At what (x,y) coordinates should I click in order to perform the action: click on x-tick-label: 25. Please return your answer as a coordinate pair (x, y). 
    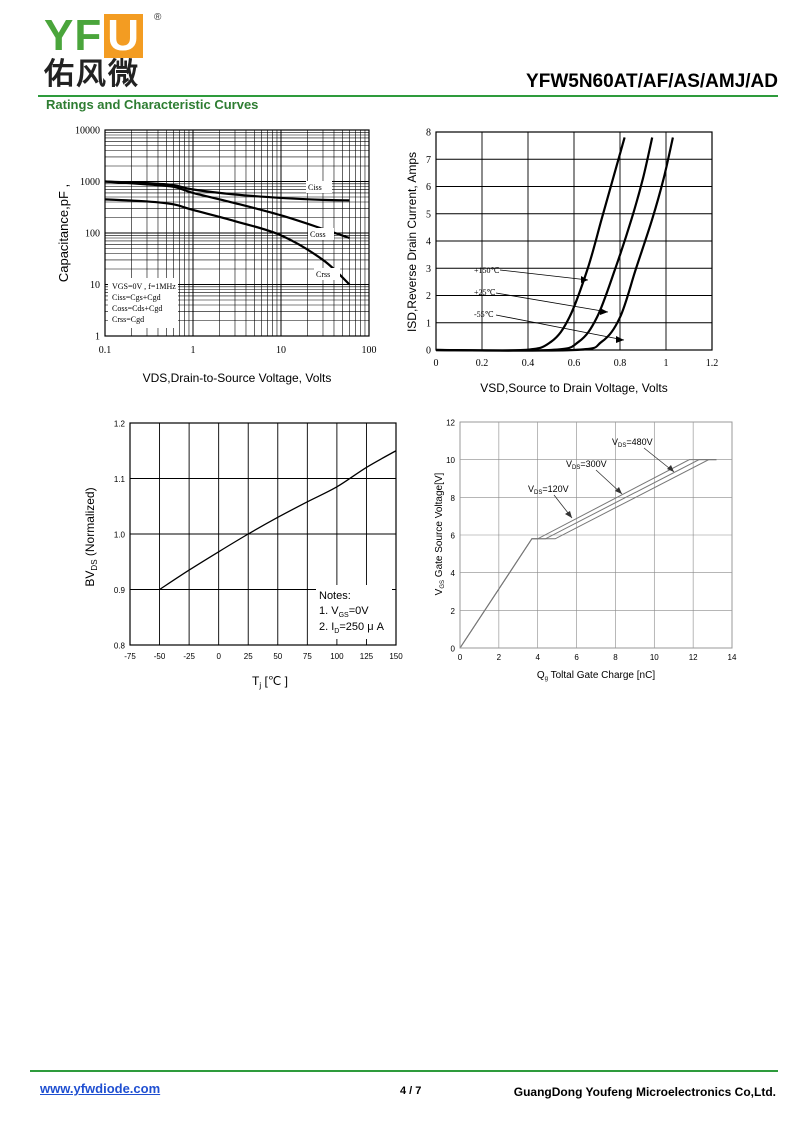
    Looking at the image, I should click on (248, 656).